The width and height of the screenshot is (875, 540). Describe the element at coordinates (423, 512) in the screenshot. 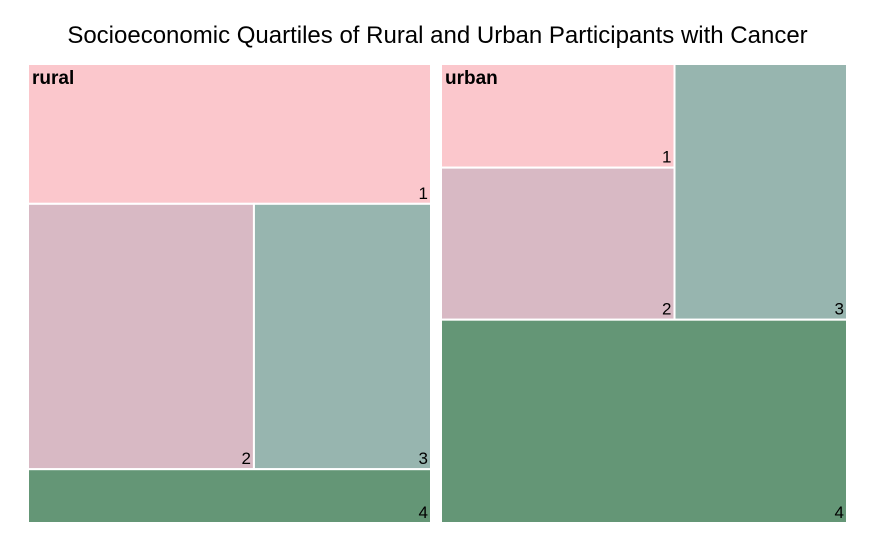

I see `tile-label-rural-4: 4` at that location.